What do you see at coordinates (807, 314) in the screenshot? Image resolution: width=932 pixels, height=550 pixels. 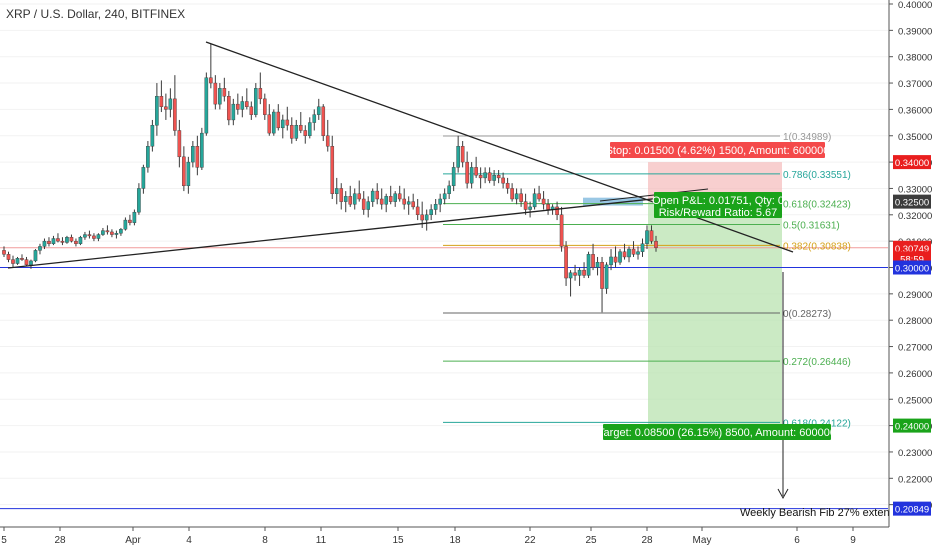 I see `fib-level-label: 0(0.28273)` at bounding box center [807, 314].